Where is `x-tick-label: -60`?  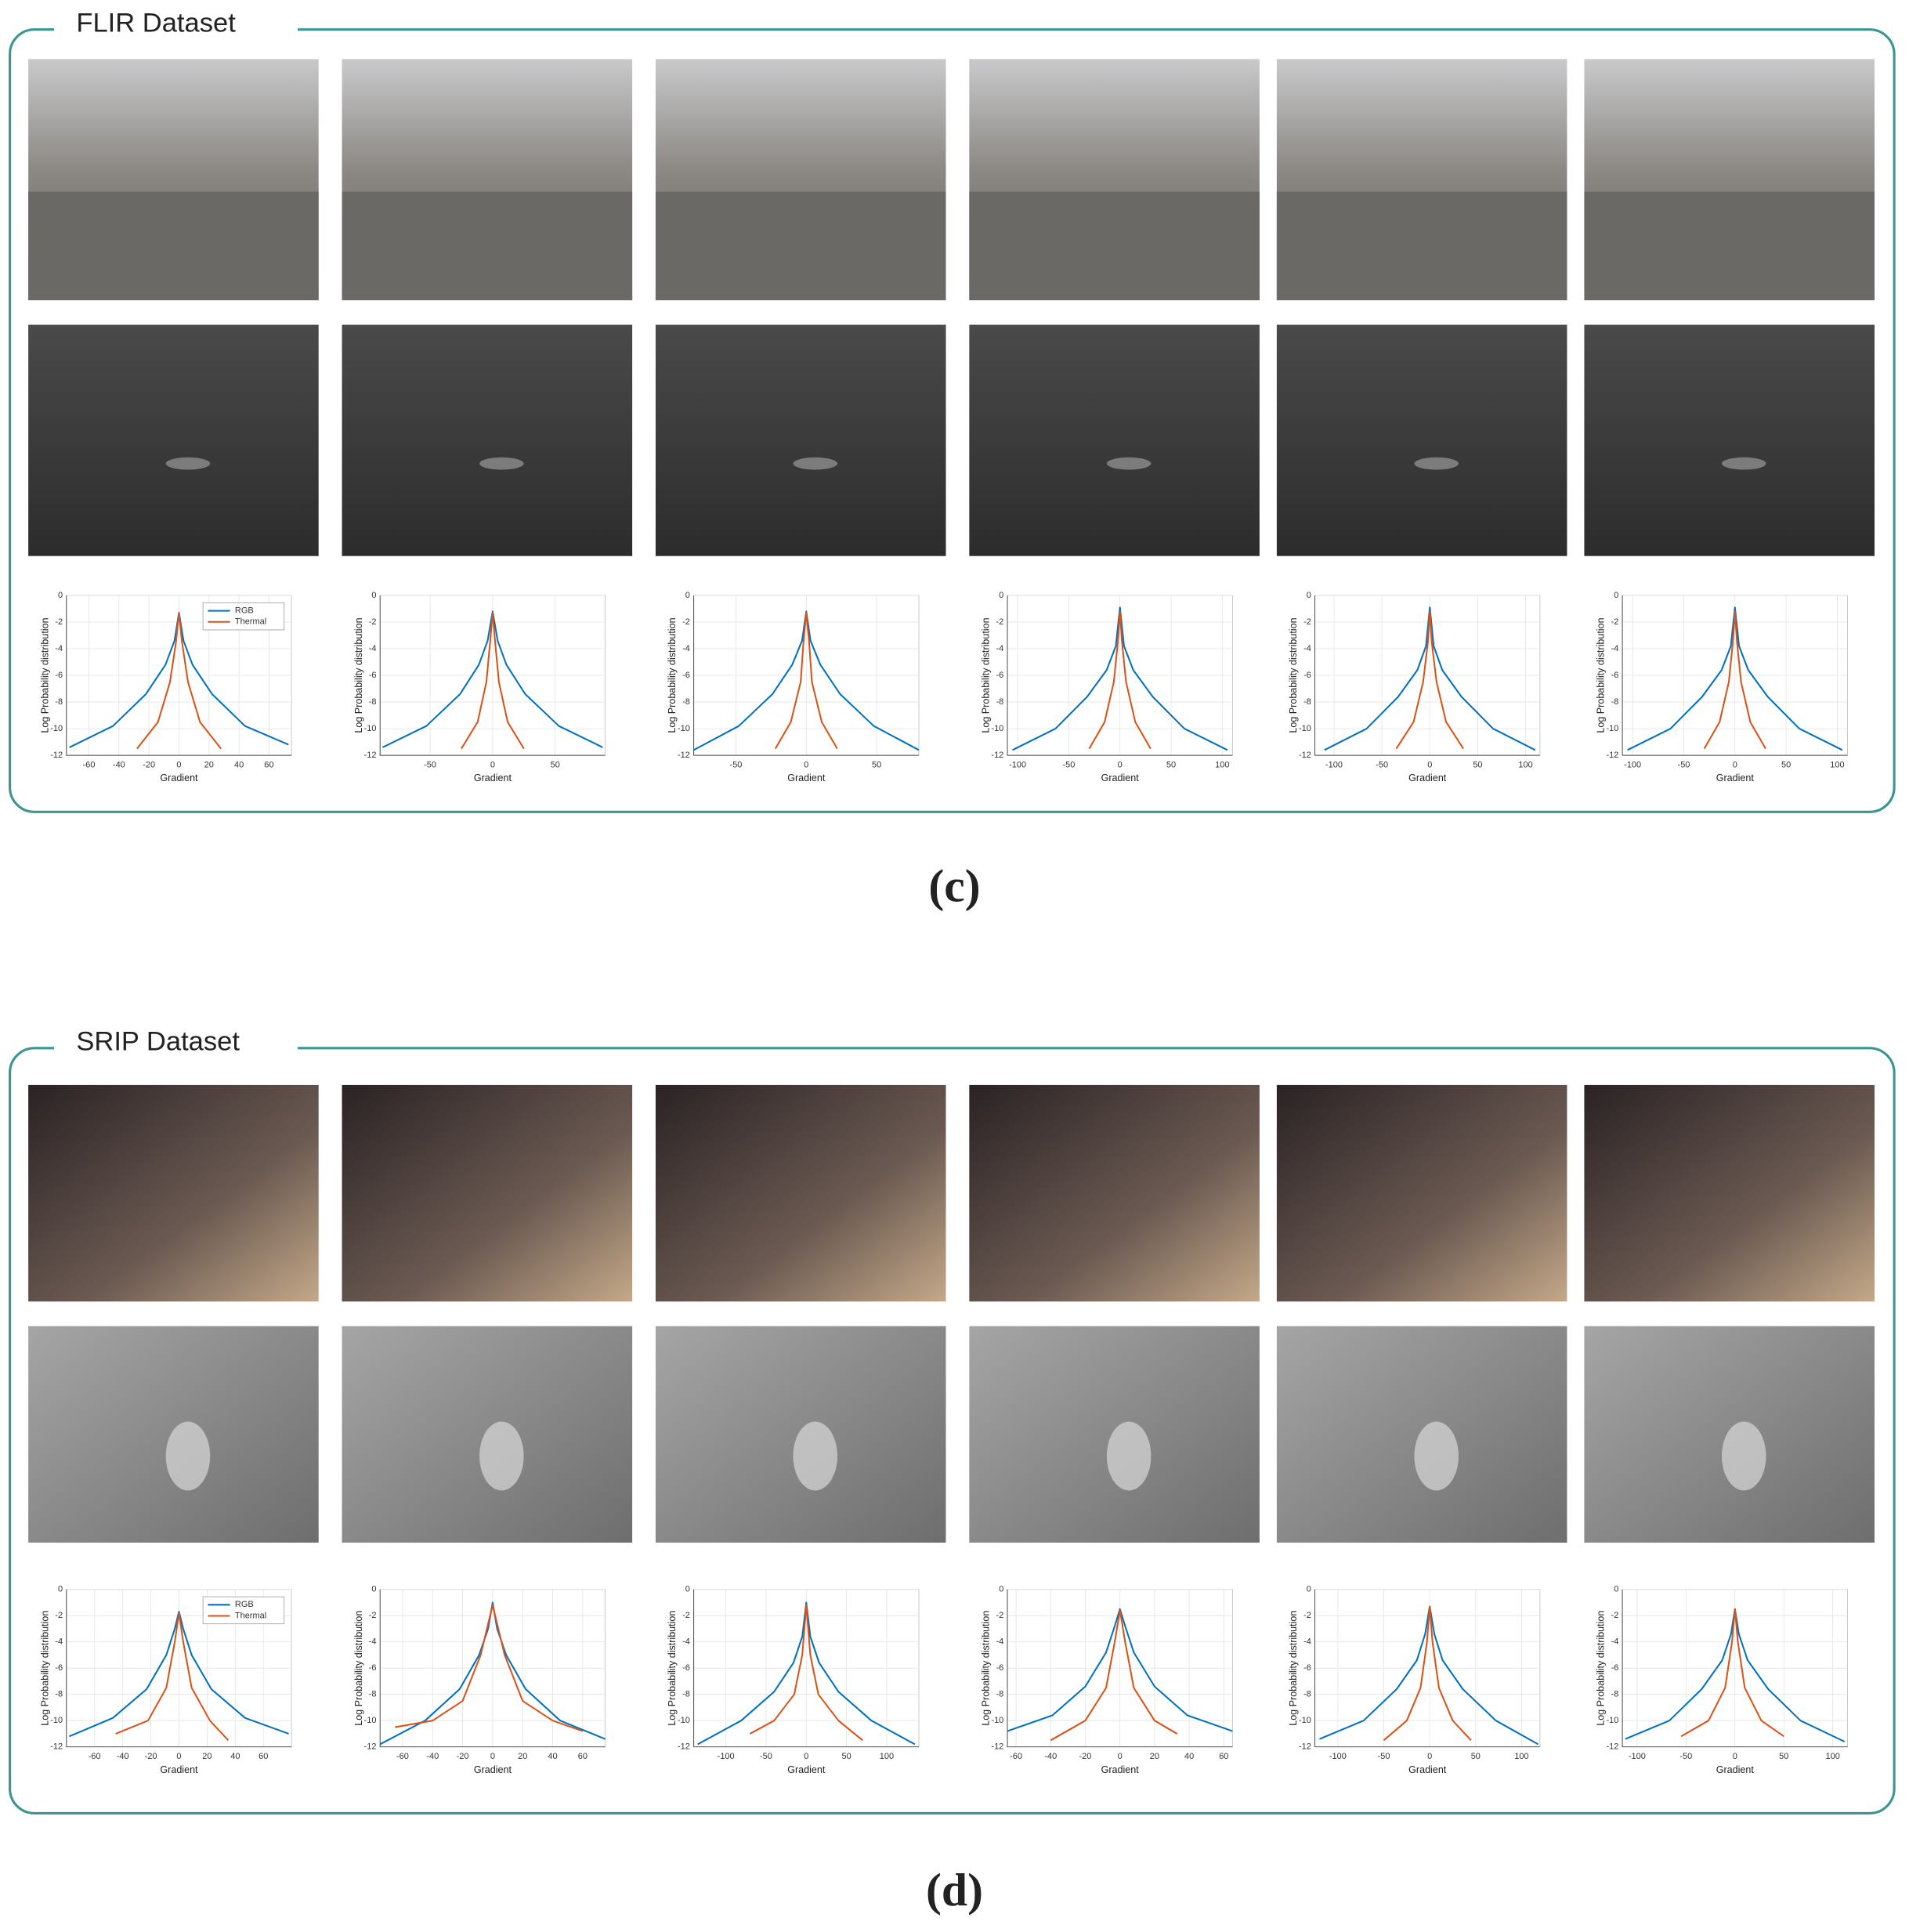
x-tick-label: -60 is located at coordinates (95, 1756).